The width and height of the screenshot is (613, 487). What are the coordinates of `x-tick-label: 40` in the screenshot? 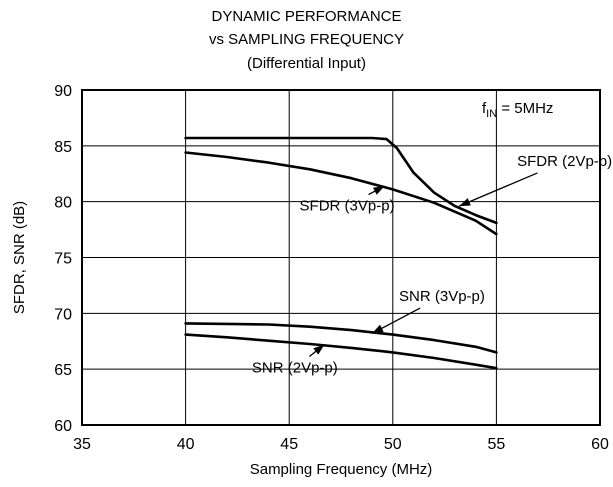 It's located at (186, 444).